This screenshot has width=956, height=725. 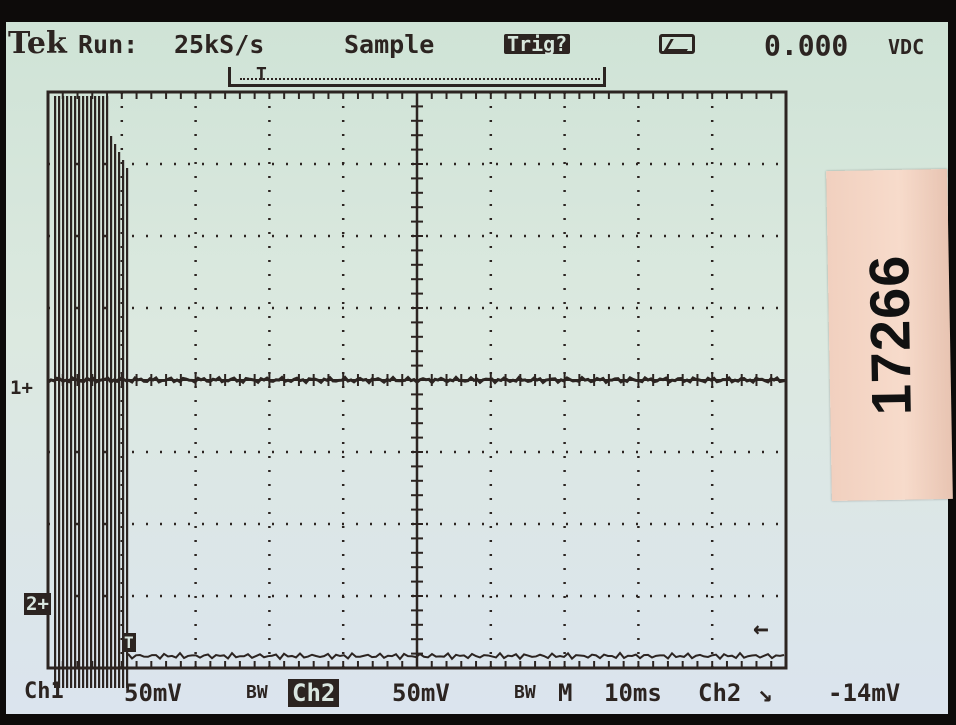 What do you see at coordinates (906, 47) in the screenshot?
I see `measurement-unit: VDC` at bounding box center [906, 47].